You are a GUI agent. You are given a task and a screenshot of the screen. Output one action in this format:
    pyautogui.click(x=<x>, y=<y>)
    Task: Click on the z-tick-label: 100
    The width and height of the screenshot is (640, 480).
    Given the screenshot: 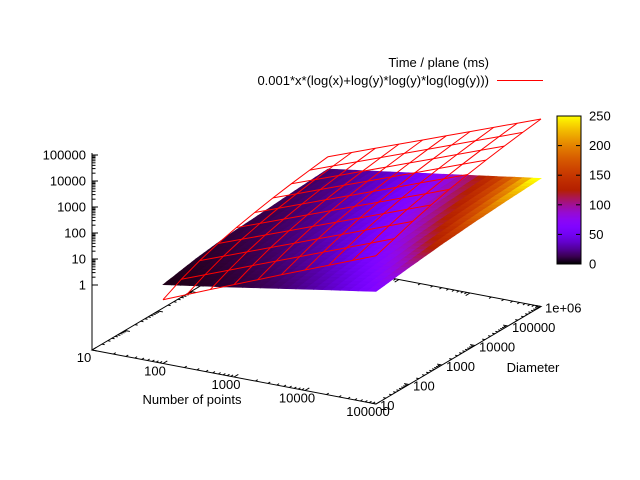 What is the action you would take?
    pyautogui.click(x=75, y=233)
    